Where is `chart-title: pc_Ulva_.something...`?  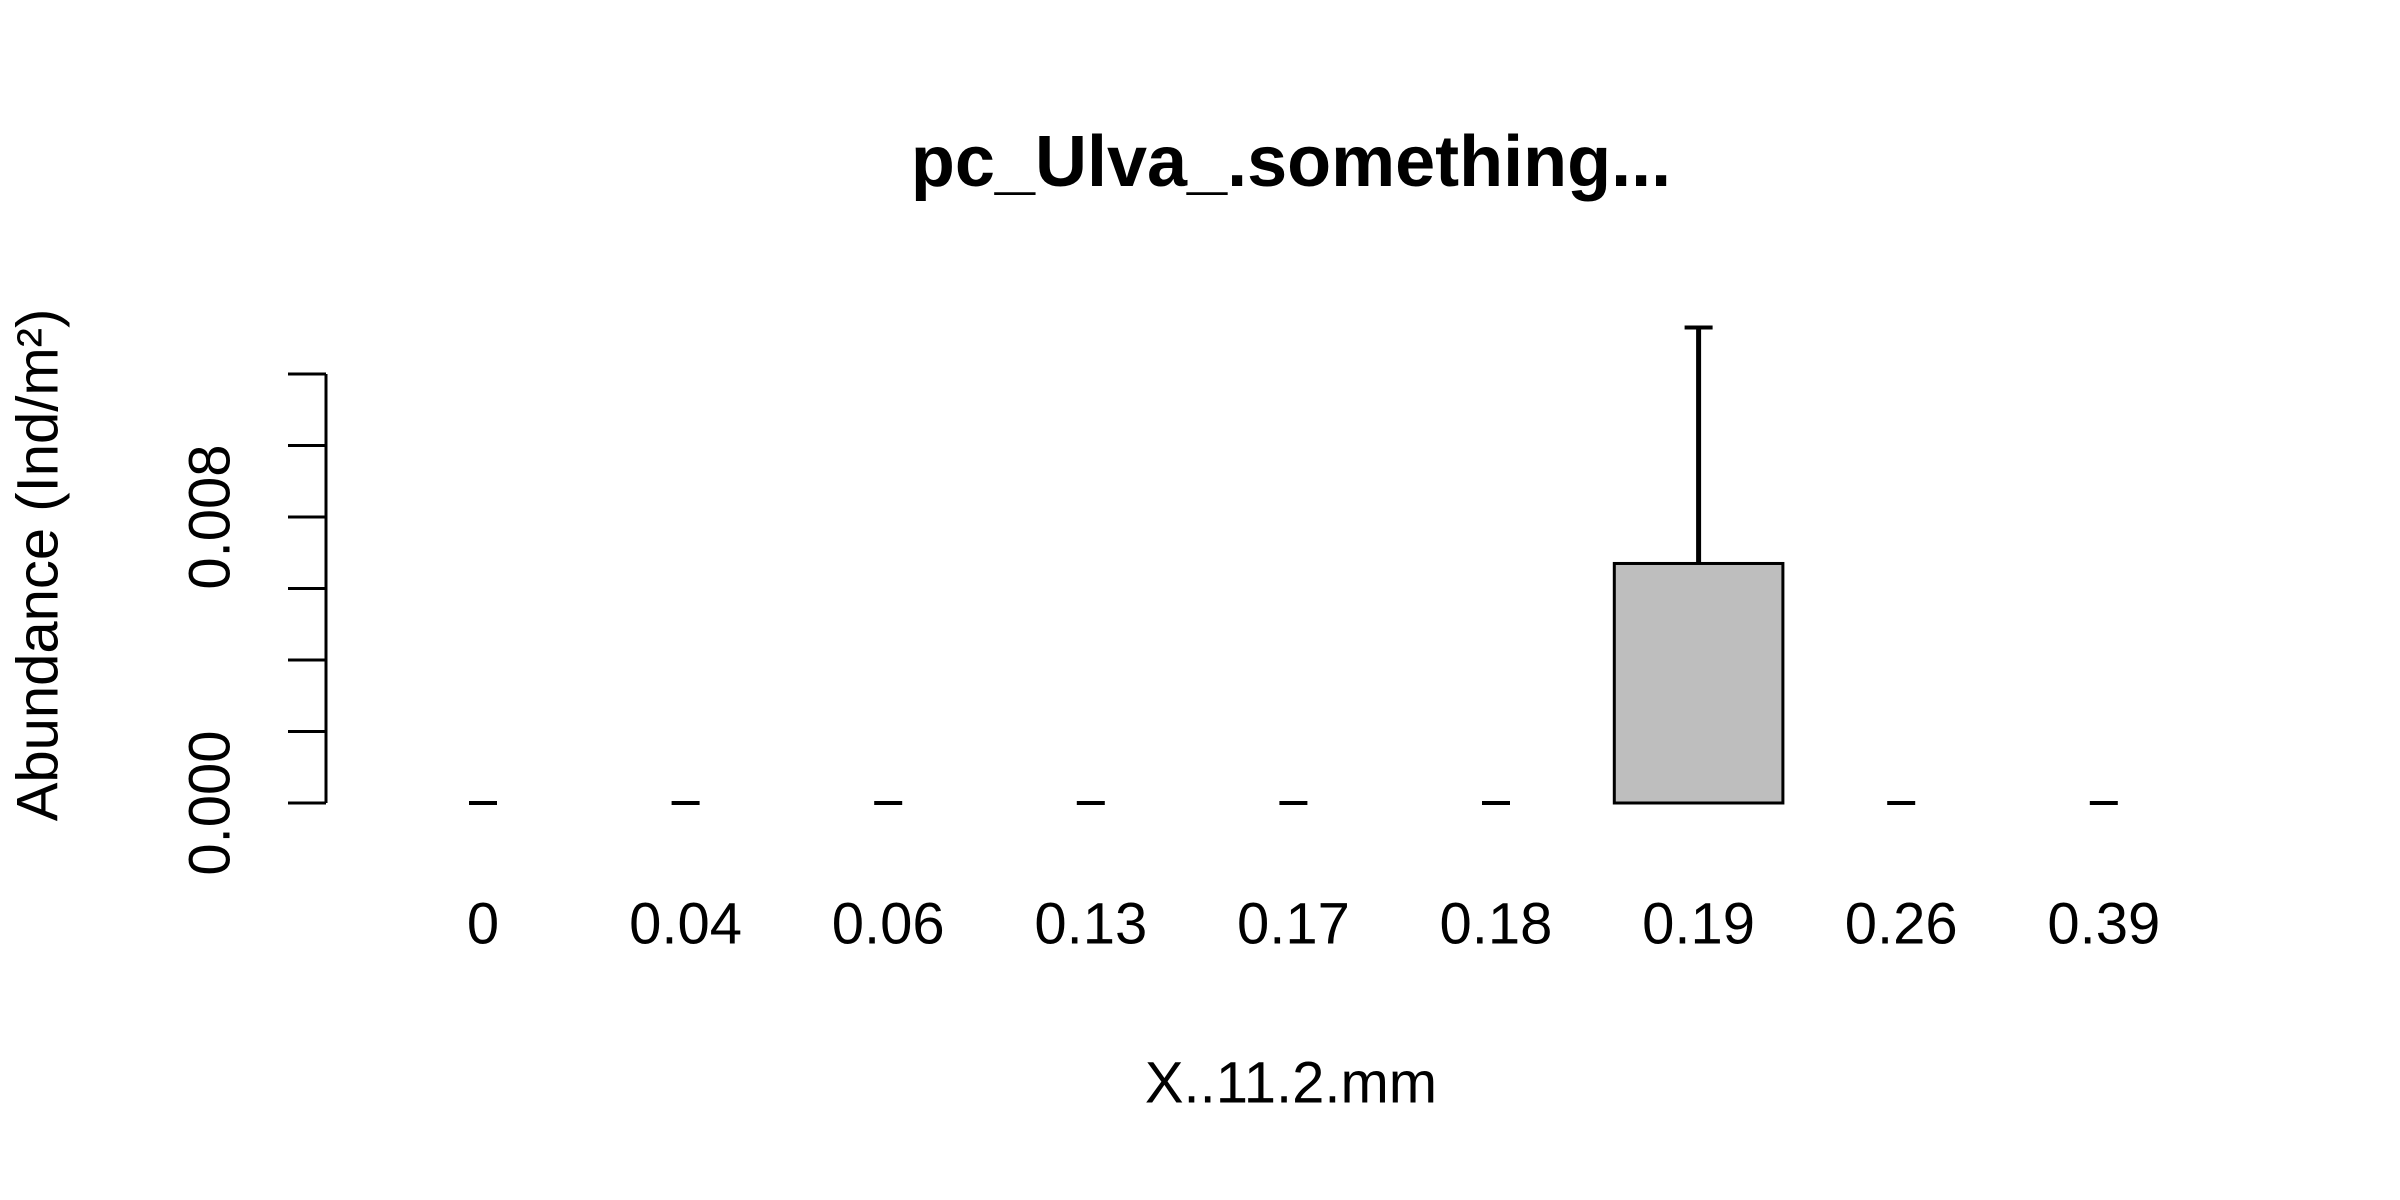
chart-title: pc_Ulva_.something... is located at coordinates (1291, 162).